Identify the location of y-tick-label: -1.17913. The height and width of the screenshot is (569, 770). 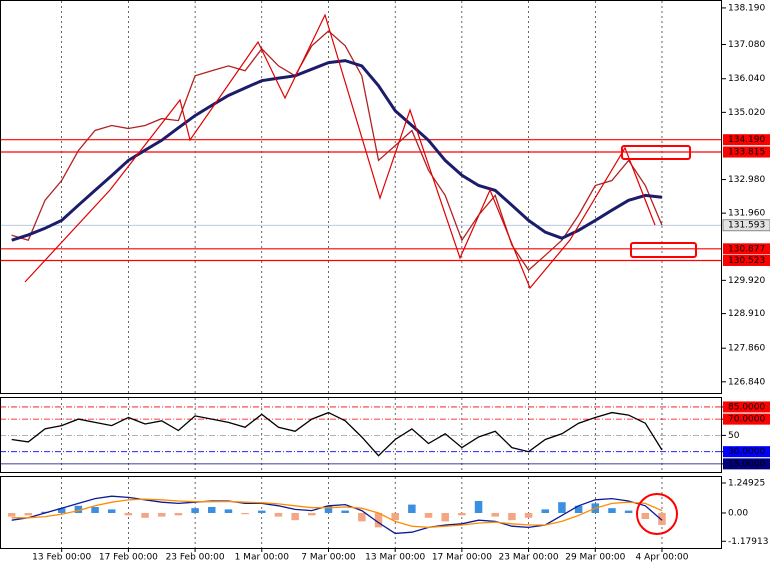
(748, 542).